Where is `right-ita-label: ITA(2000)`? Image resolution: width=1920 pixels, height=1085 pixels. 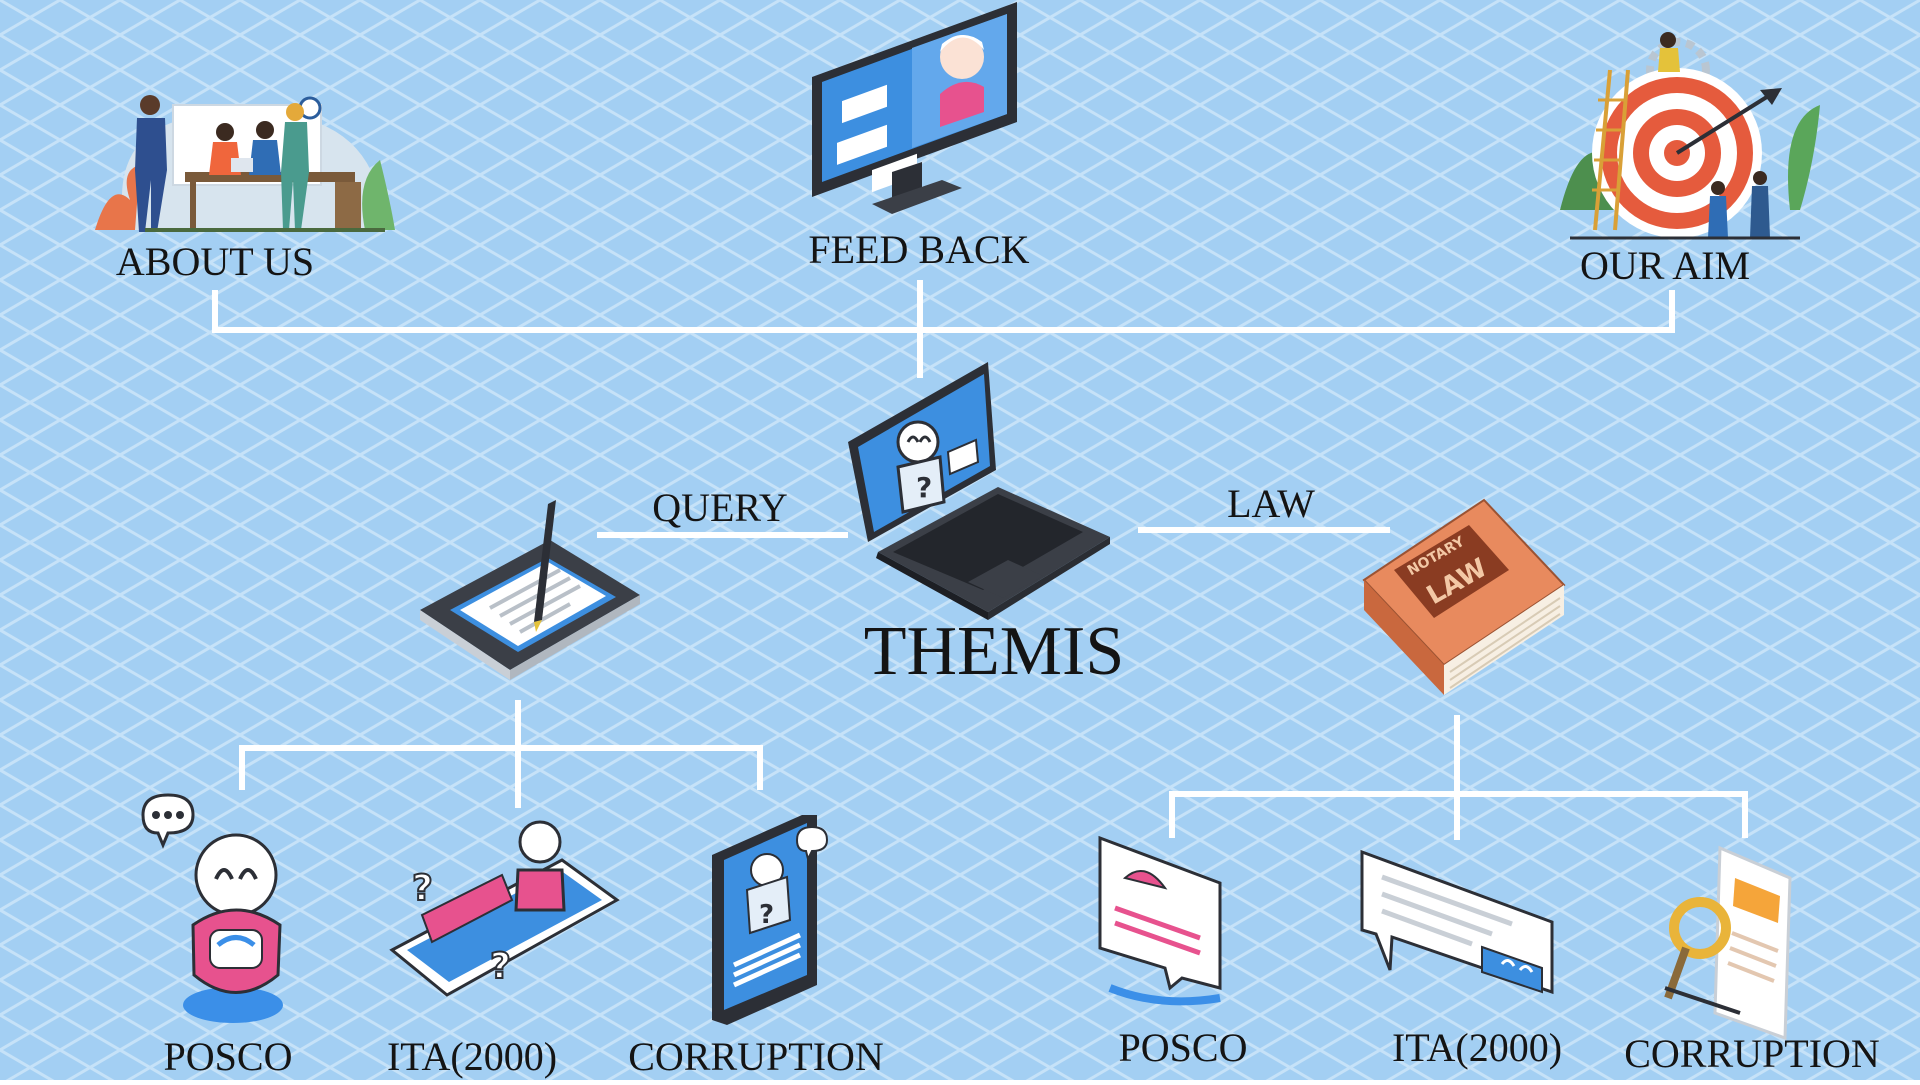
right-ita-label: ITA(2000) is located at coordinates (1477, 1047).